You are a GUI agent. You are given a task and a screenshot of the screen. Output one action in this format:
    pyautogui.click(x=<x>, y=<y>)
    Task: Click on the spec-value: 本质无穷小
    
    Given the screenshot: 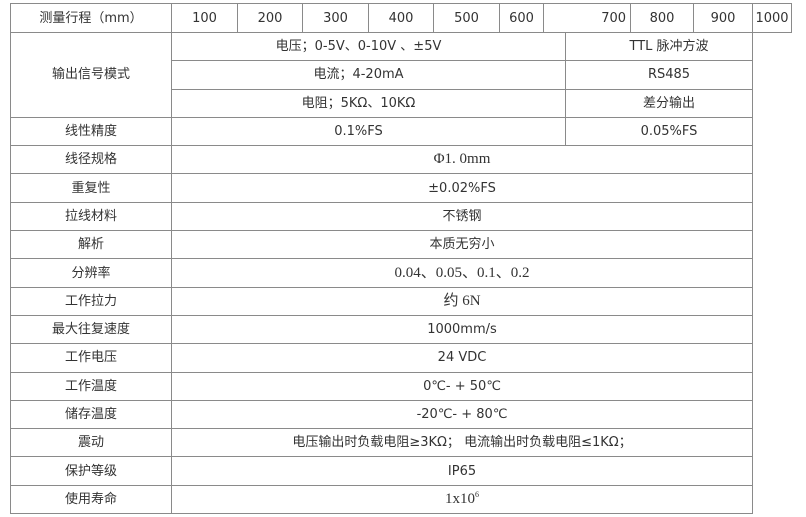 What is the action you would take?
    pyautogui.click(x=462, y=245)
    